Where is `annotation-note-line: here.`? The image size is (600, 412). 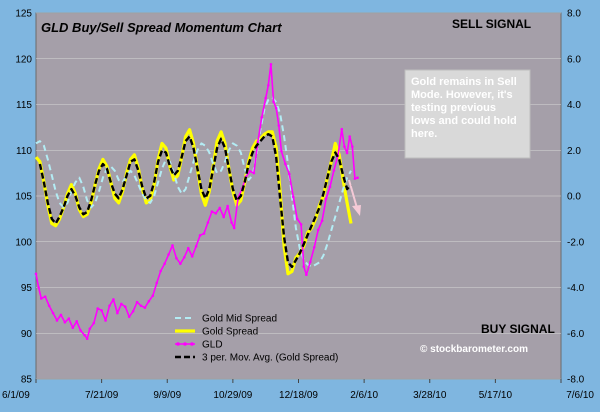 annotation-note-line: here. is located at coordinates (424, 134).